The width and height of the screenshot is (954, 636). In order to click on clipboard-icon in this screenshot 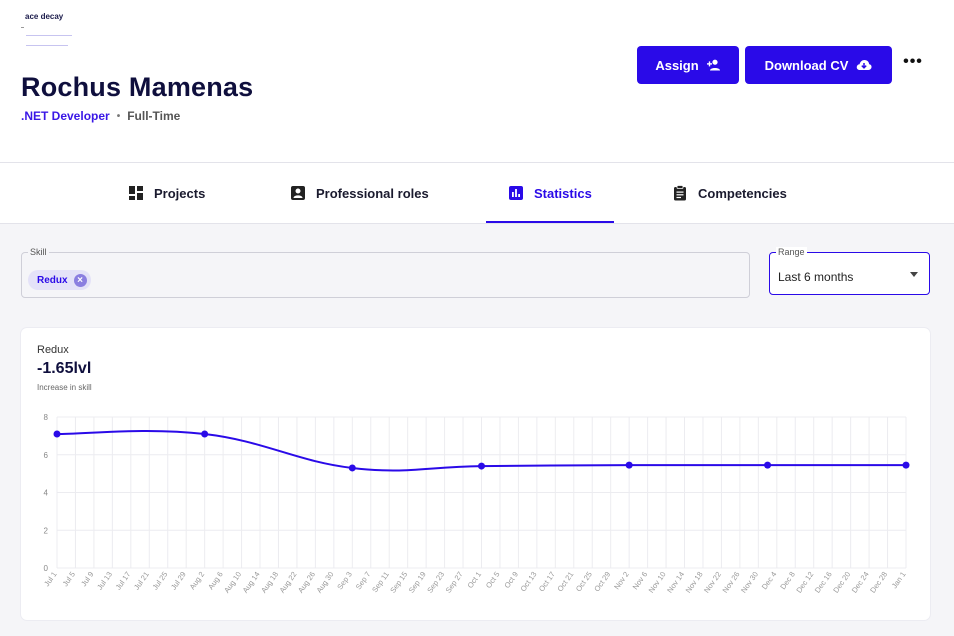, I will do `click(680, 193)`.